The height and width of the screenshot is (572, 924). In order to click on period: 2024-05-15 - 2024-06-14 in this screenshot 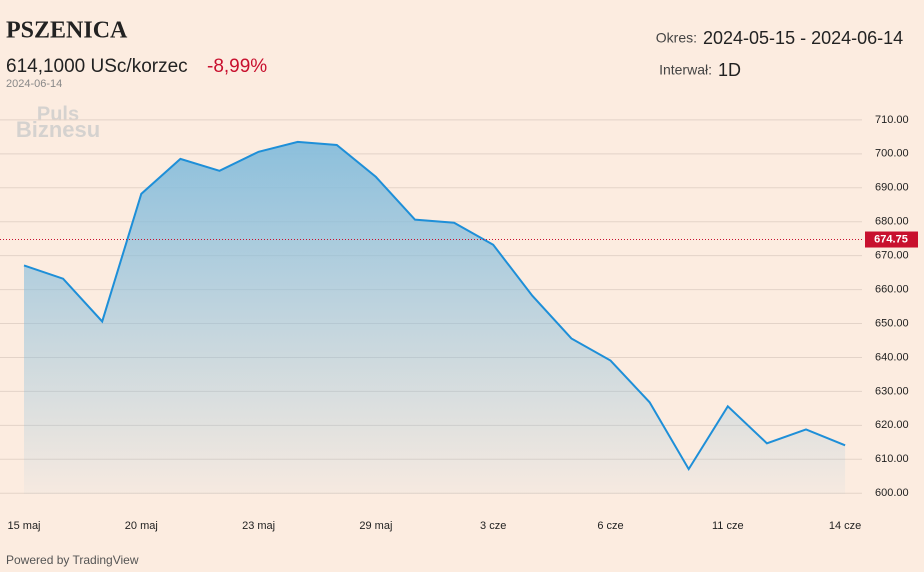, I will do `click(803, 38)`.